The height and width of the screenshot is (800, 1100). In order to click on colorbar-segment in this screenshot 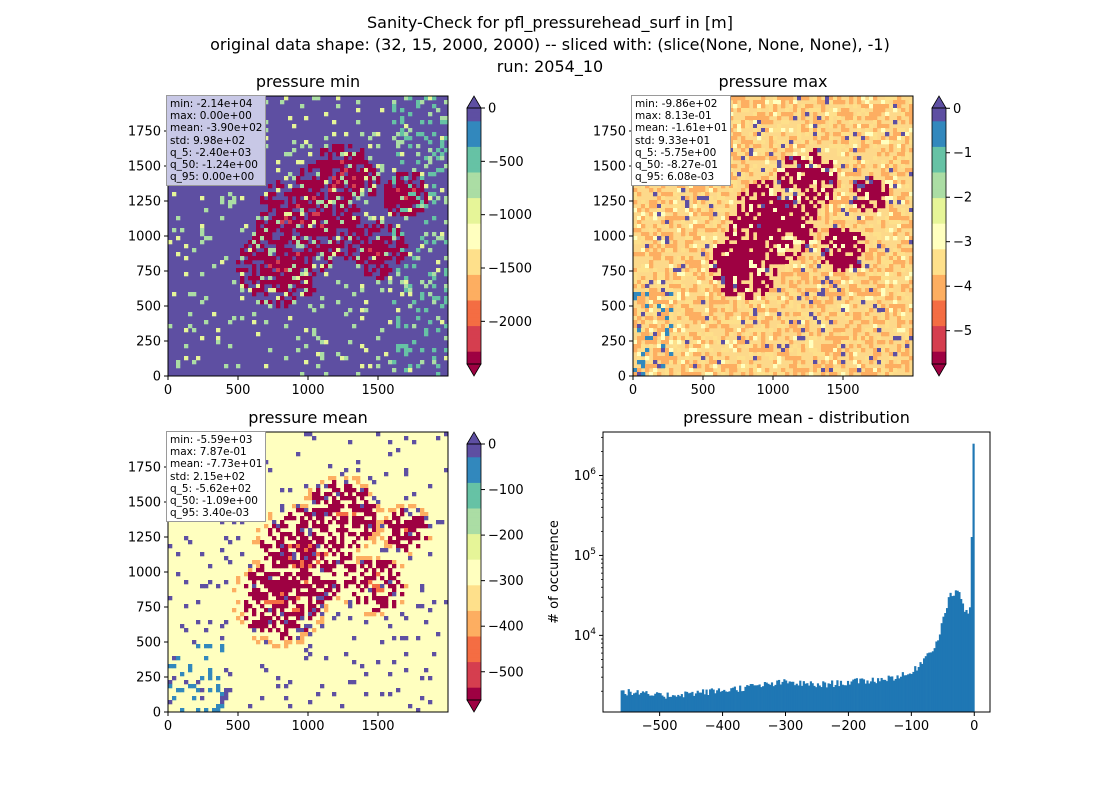, I will do `click(474, 311)`.